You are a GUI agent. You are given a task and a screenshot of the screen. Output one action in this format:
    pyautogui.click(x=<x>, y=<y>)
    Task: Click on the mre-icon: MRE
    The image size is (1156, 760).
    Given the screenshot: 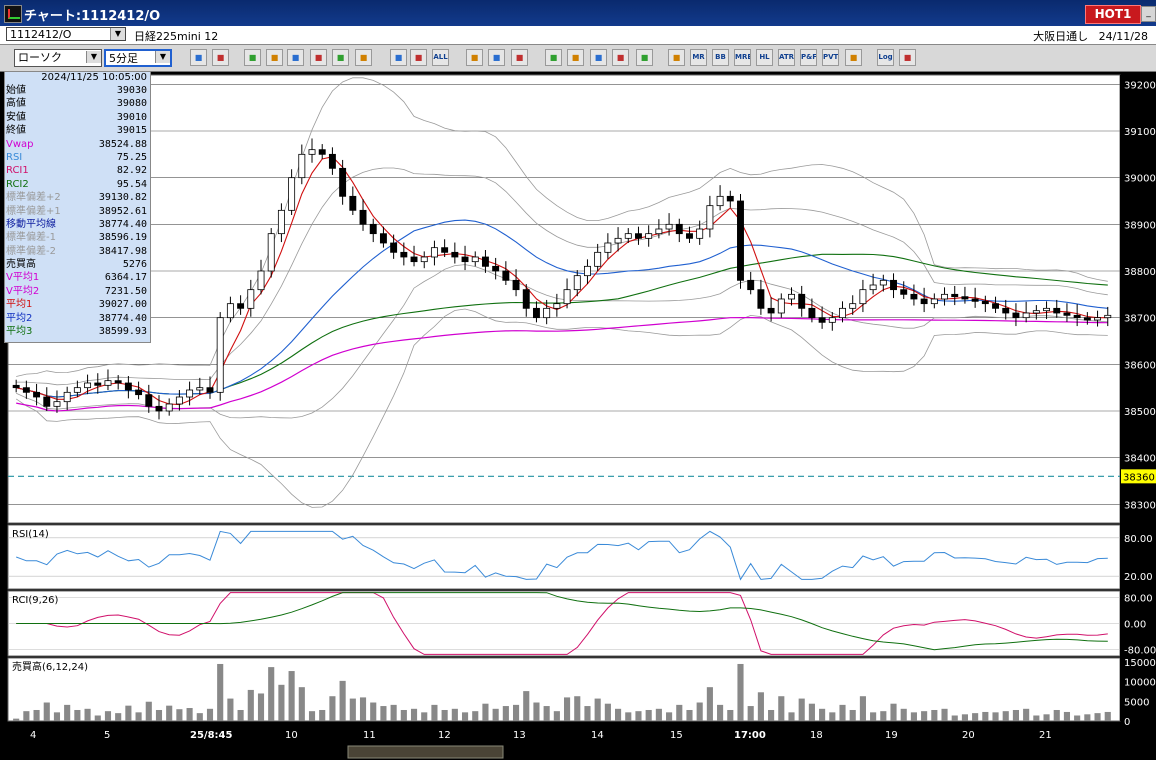 What is the action you would take?
    pyautogui.click(x=742, y=57)
    